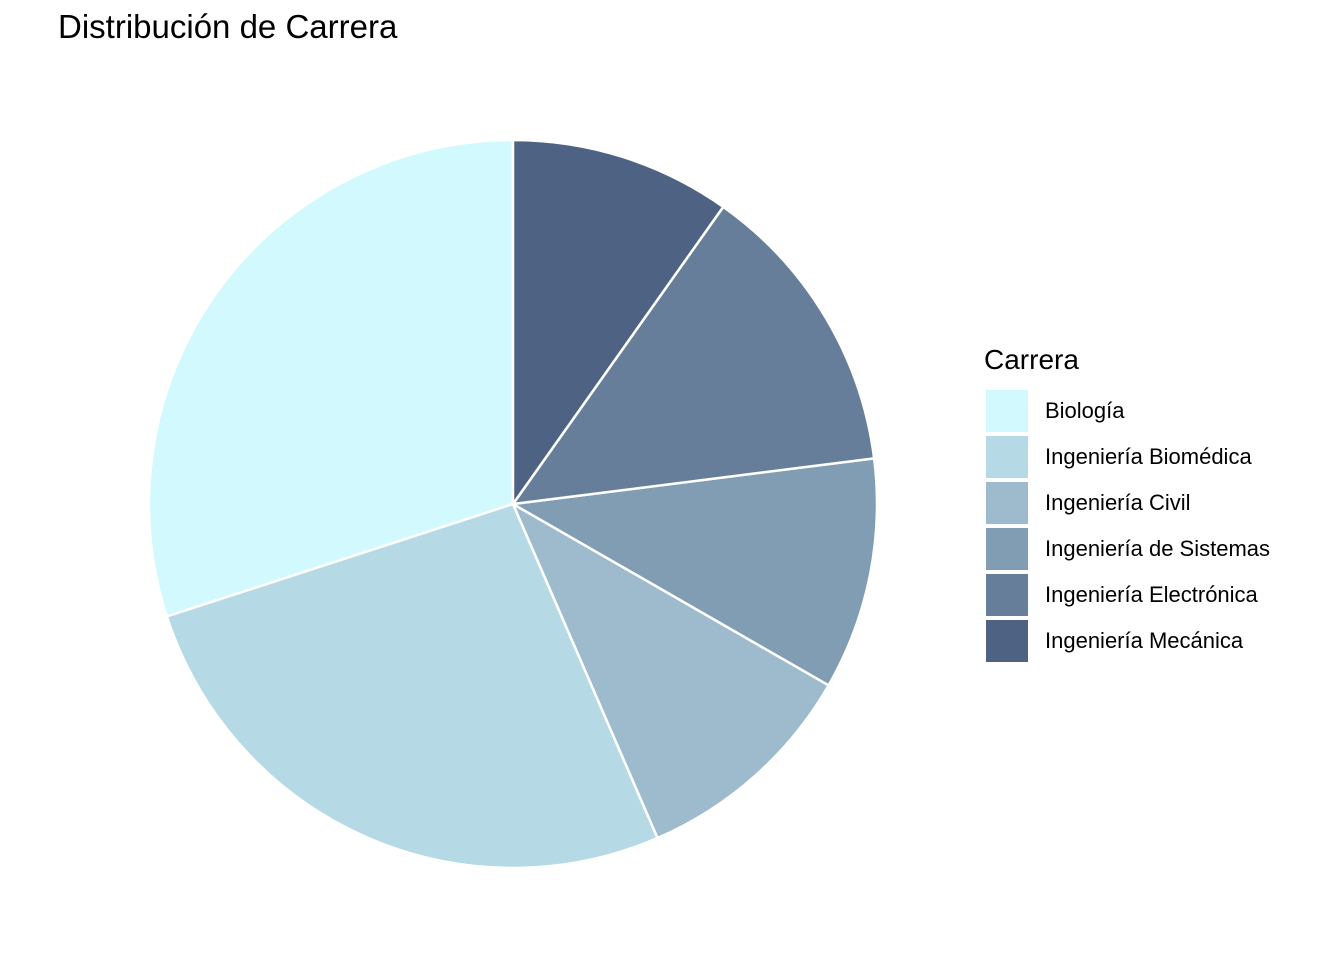 Image resolution: width=1344 pixels, height=960 pixels. I want to click on legend-item-ingenieria-biomedica: Ingeniería Biomédica, so click(1127, 457).